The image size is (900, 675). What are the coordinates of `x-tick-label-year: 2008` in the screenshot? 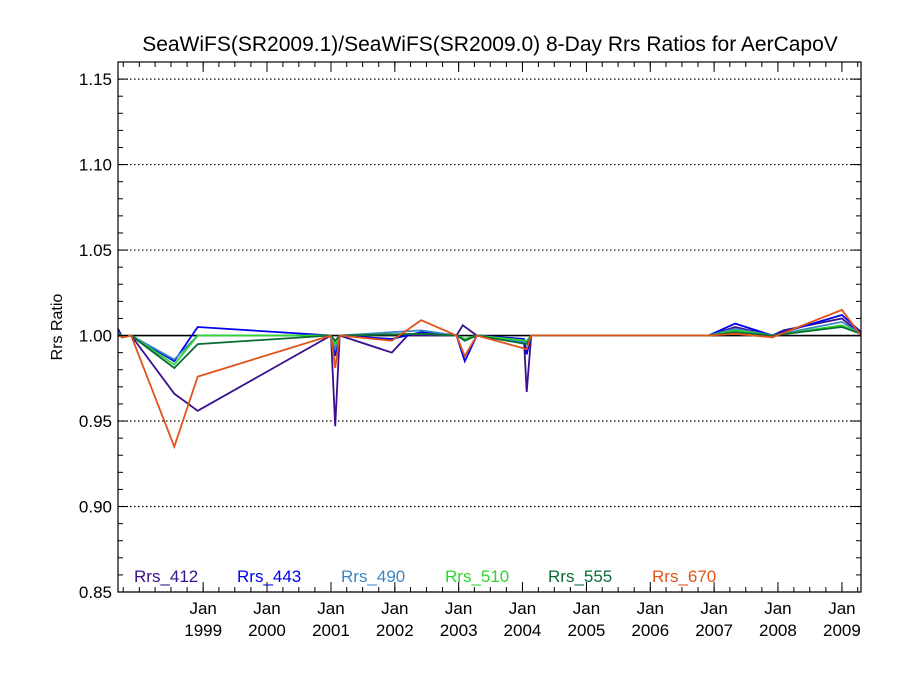 It's located at (778, 630).